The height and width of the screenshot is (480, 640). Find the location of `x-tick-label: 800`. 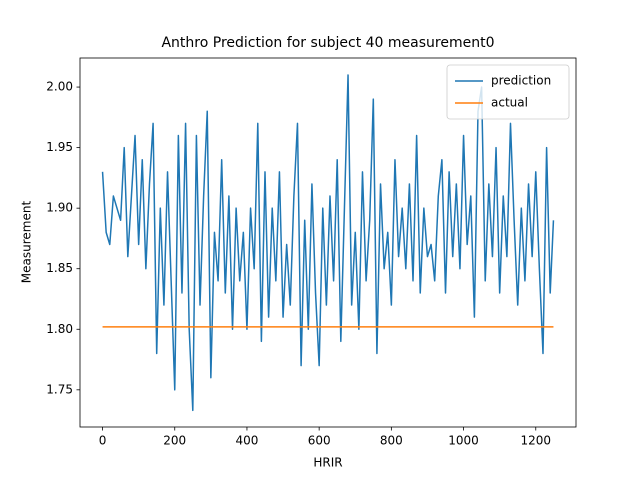

x-tick-label: 800 is located at coordinates (391, 441).